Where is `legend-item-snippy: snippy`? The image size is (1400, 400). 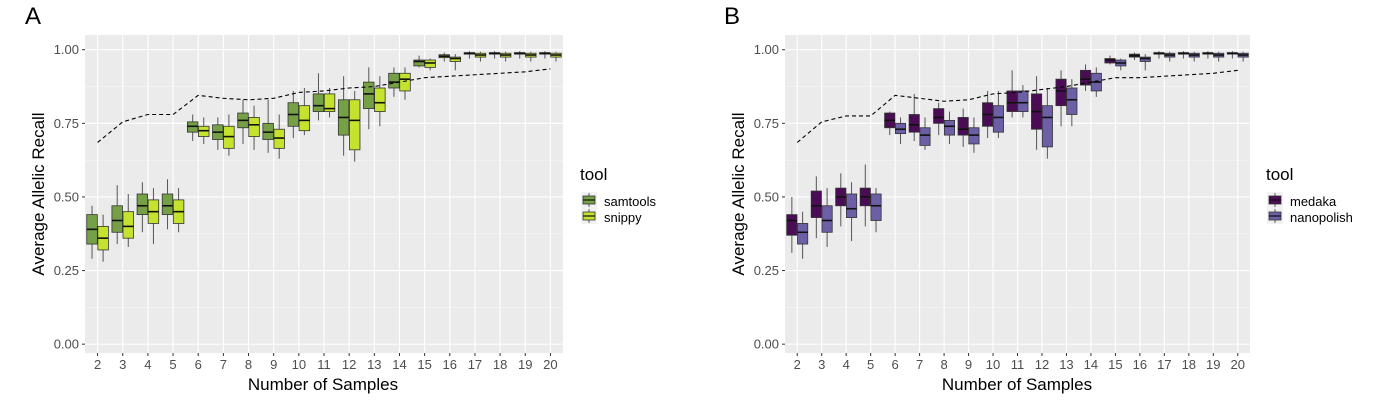
legend-item-snippy: snippy is located at coordinates (611, 216).